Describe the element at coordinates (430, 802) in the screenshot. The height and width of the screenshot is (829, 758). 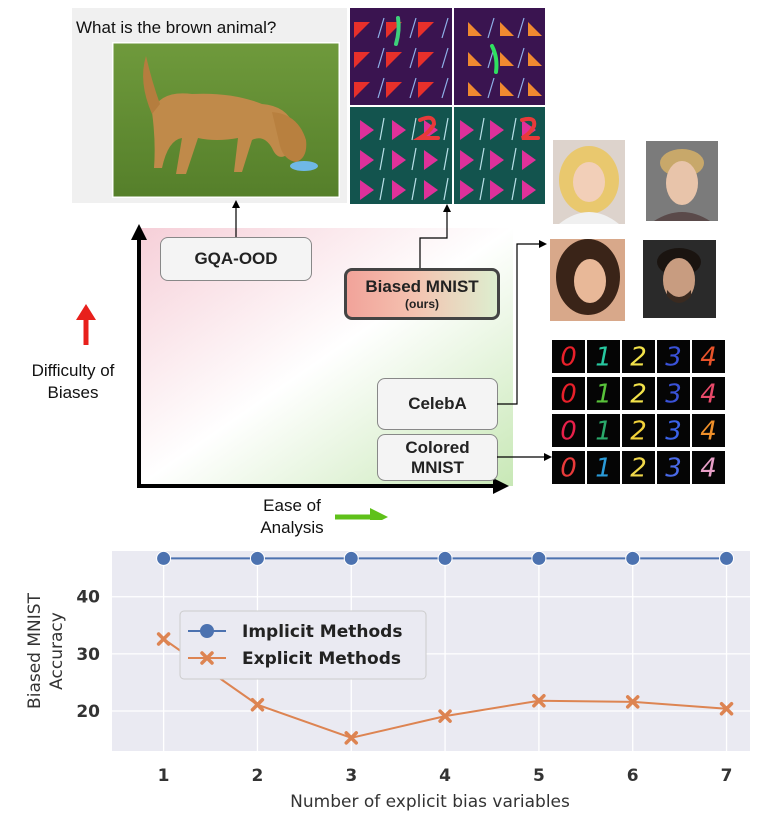
I see `x-axis-title: Number of explicit bias variables` at that location.